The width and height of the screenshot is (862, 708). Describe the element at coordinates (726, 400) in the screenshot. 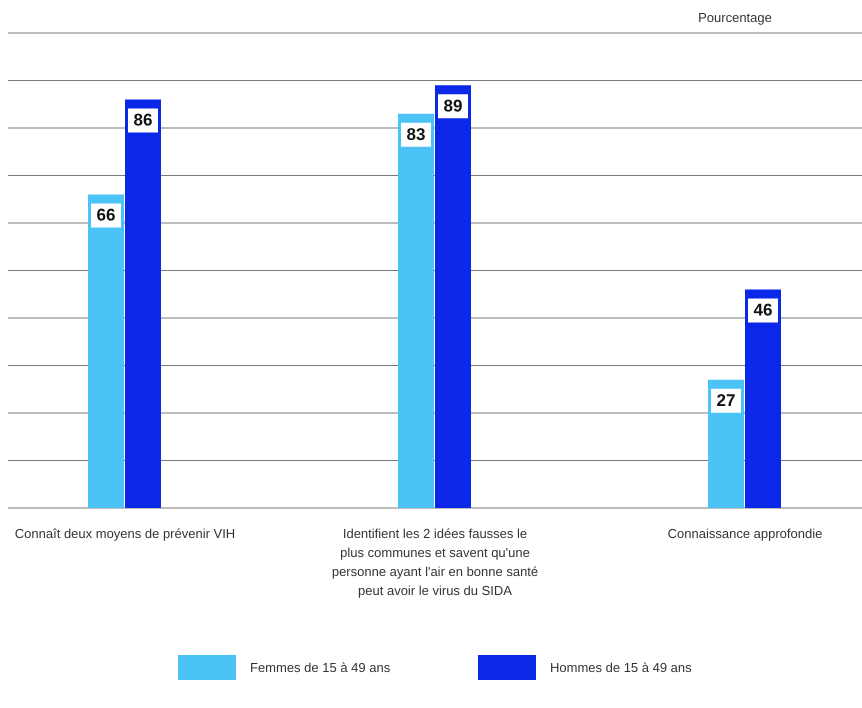

I see `data-label: 27` at that location.